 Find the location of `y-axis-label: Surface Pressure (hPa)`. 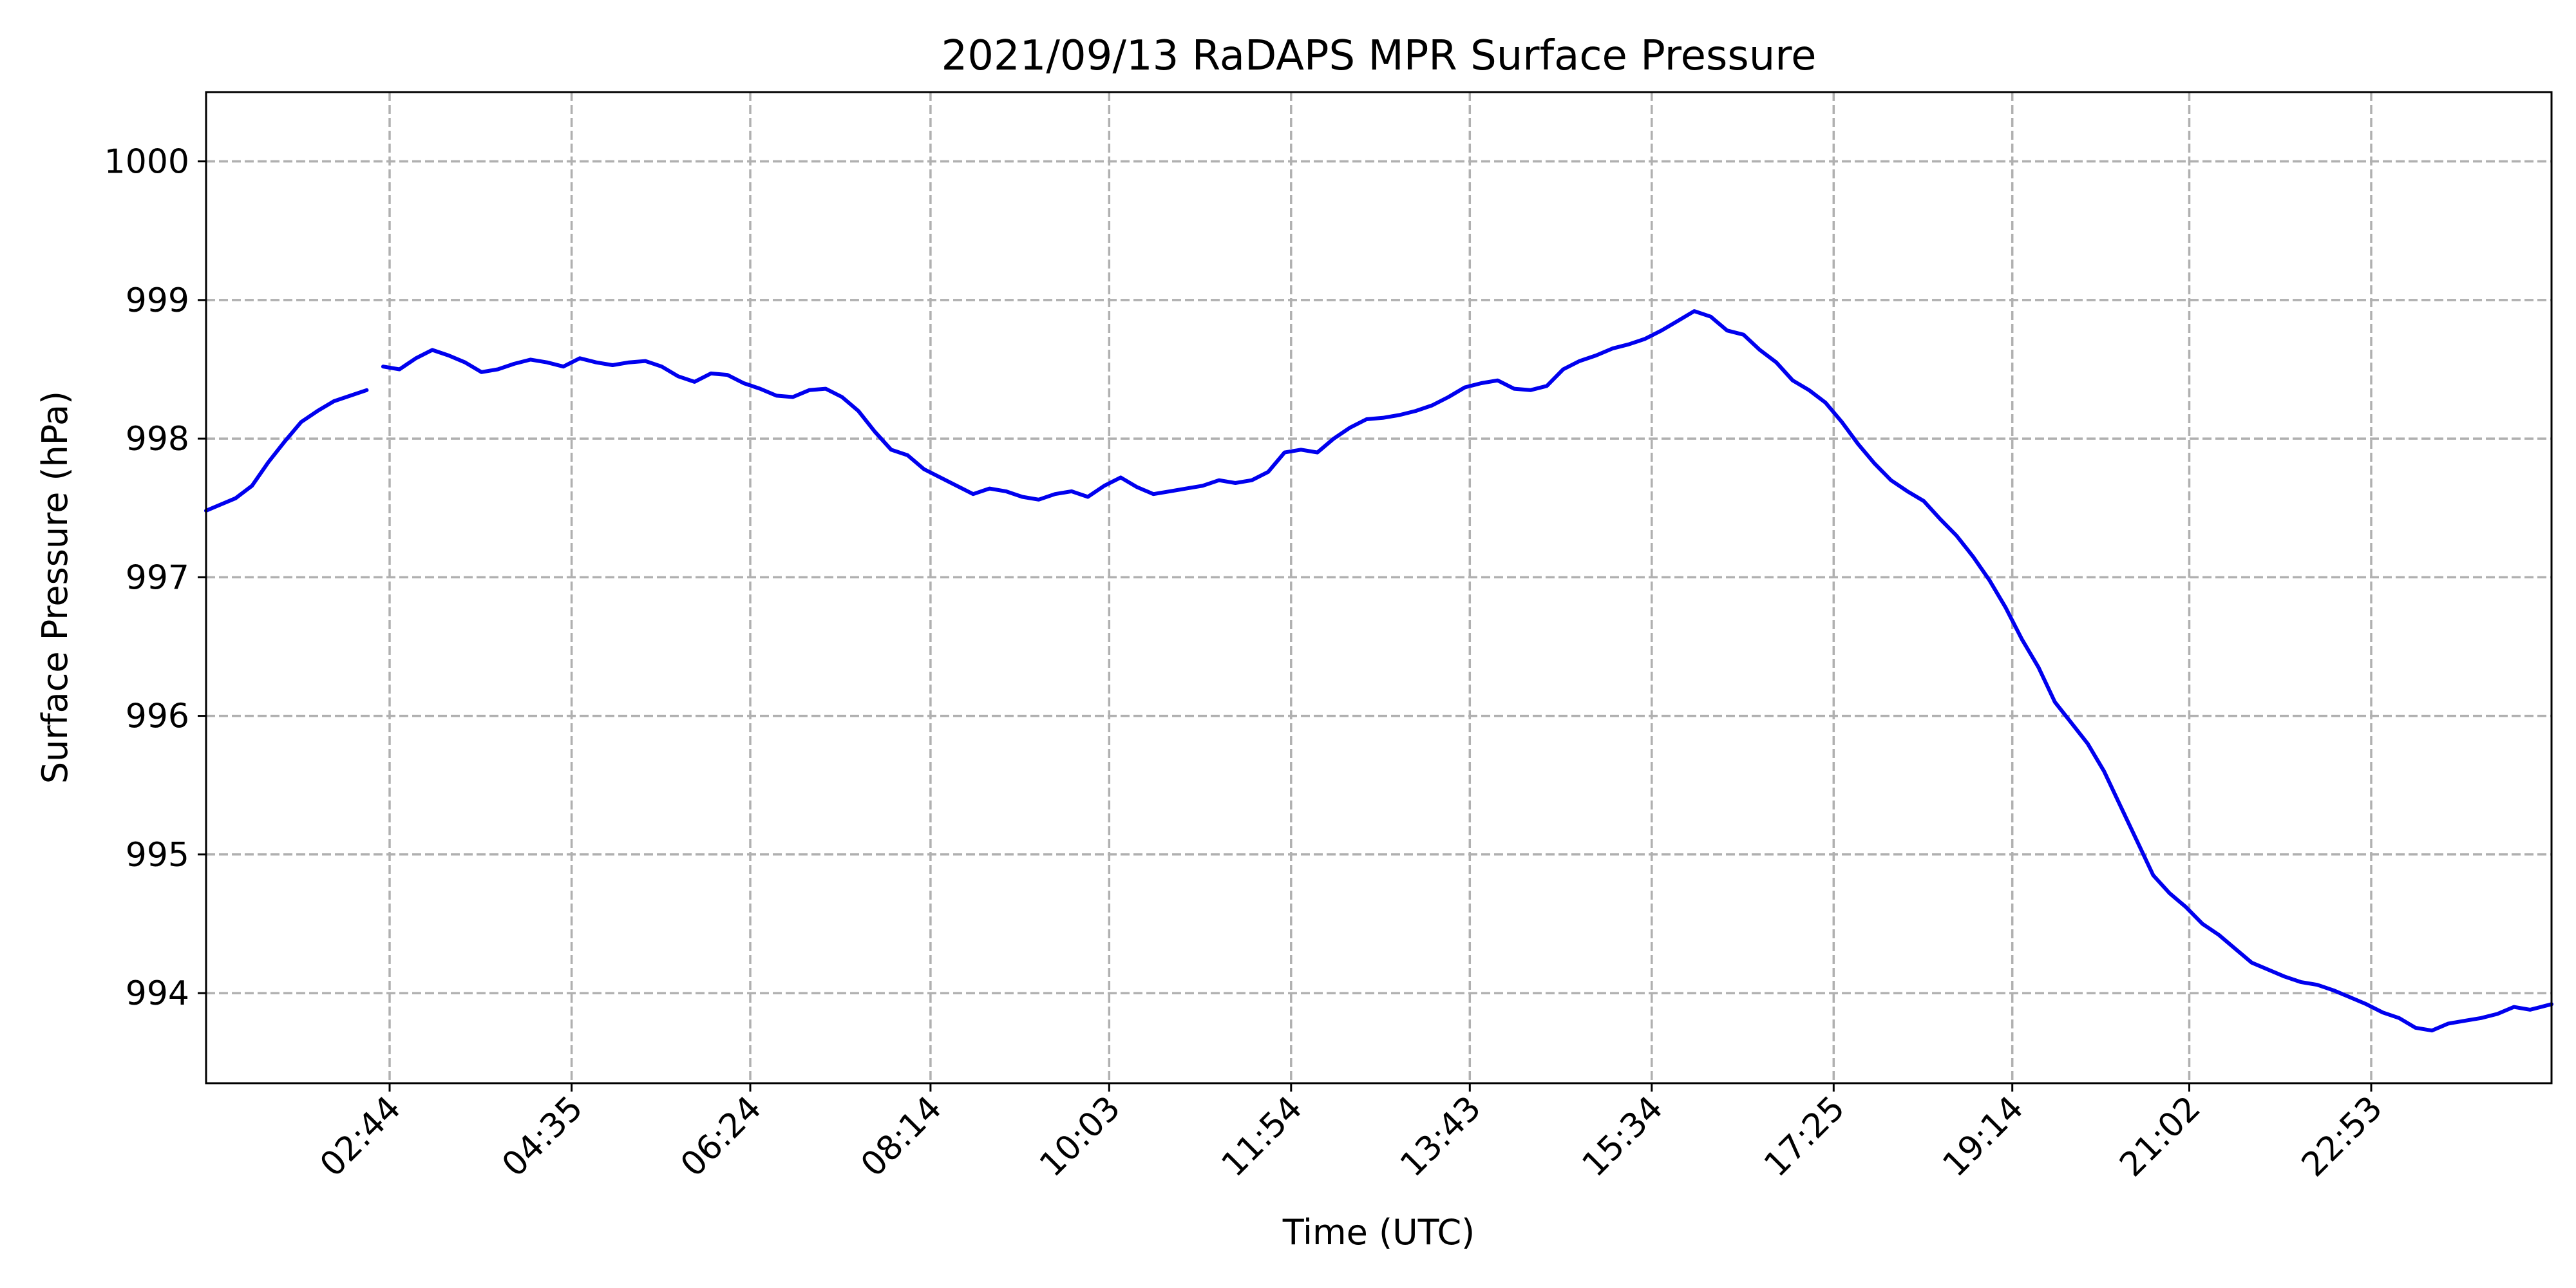

y-axis-label: Surface Pressure (hPa) is located at coordinates (55, 587).